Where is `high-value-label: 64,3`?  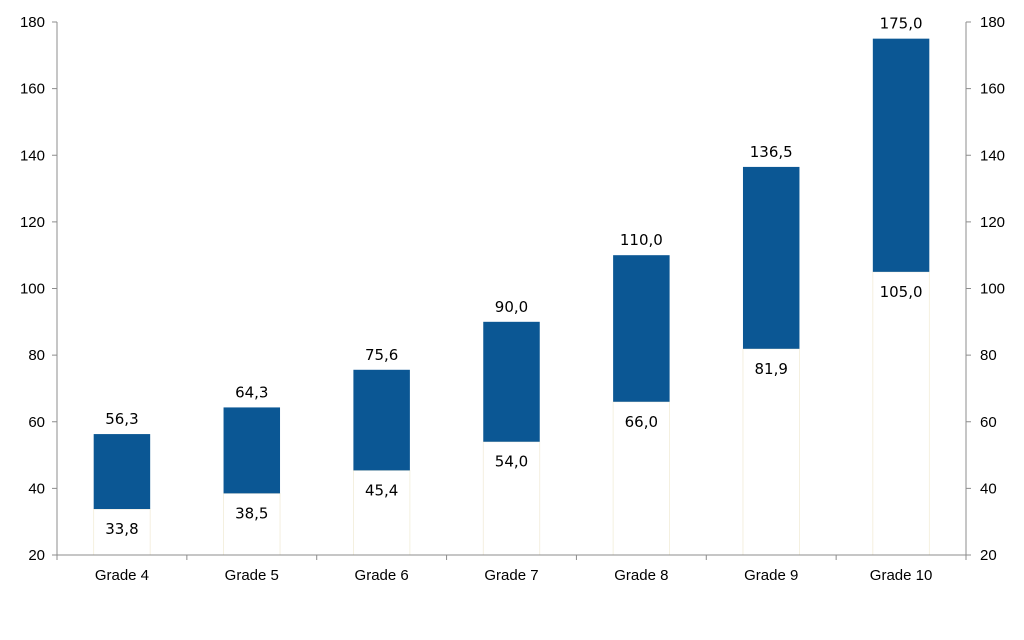 high-value-label: 64,3 is located at coordinates (251, 392).